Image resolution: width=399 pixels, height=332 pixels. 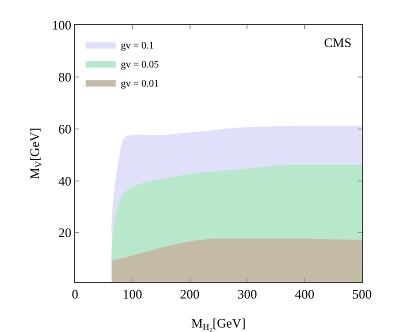 What do you see at coordinates (247, 294) in the screenshot?
I see `x-tick-label: 300` at bounding box center [247, 294].